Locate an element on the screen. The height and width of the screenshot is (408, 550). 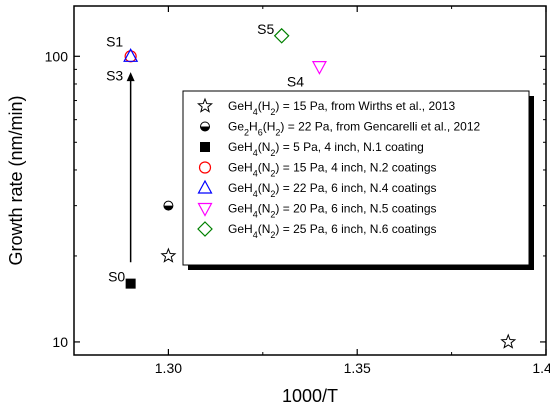
legend-marker-triangle-up is located at coordinates (205, 186).